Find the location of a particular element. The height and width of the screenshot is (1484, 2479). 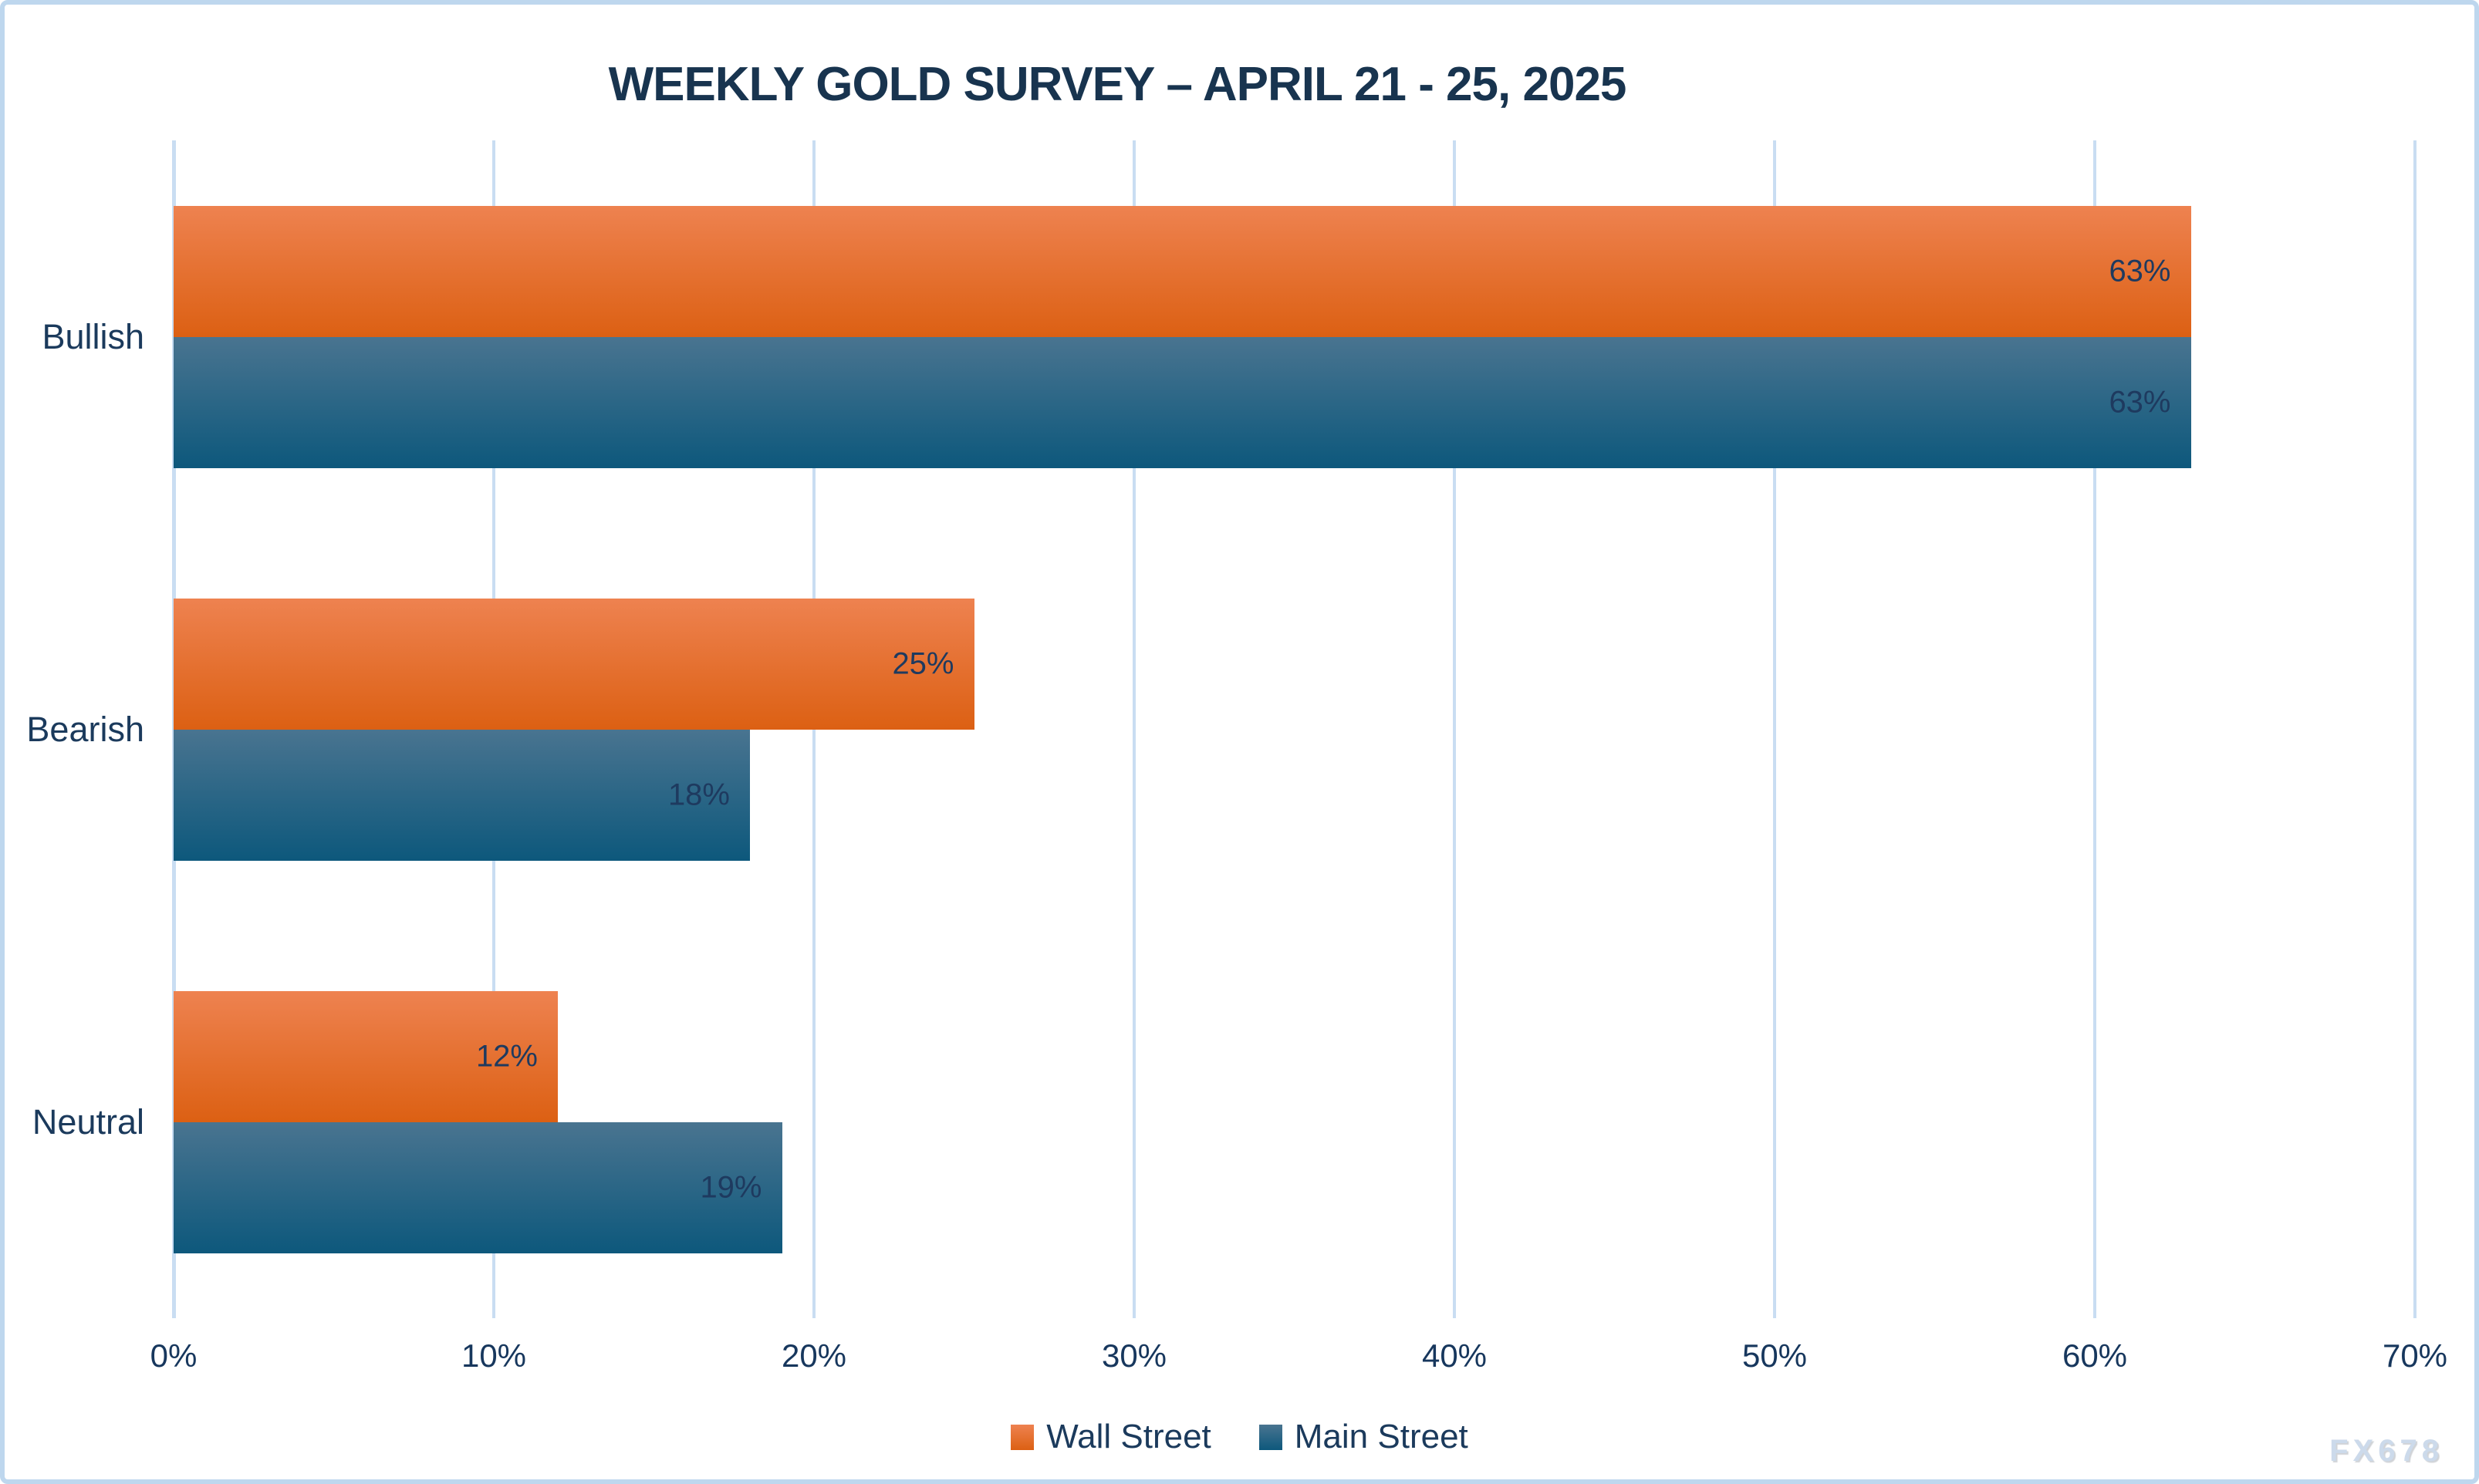

bar-bearish-wall-street: 25% is located at coordinates (574, 664).